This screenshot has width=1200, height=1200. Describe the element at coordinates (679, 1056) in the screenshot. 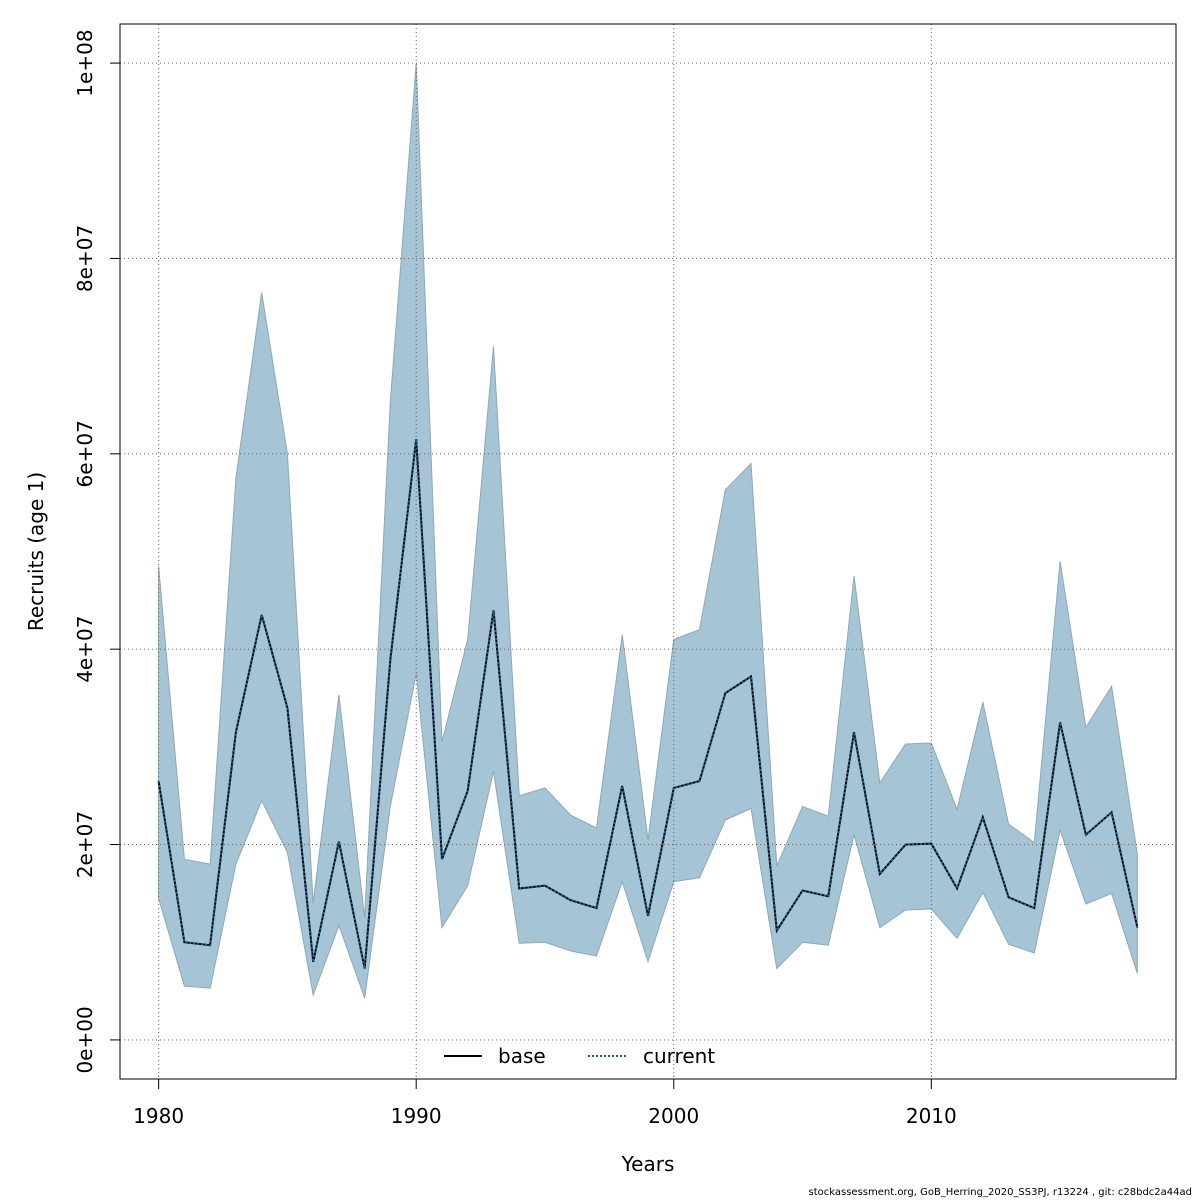

I see `legend-label-current: current` at that location.